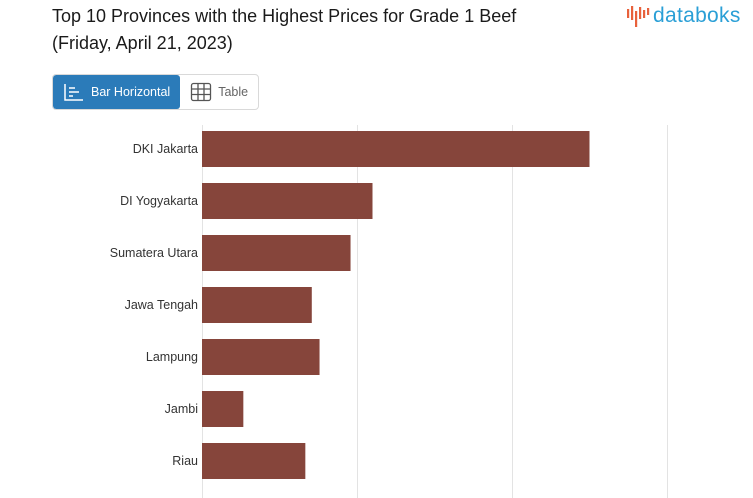 This screenshot has width=753, height=498. I want to click on tab-table: Table, so click(219, 92).